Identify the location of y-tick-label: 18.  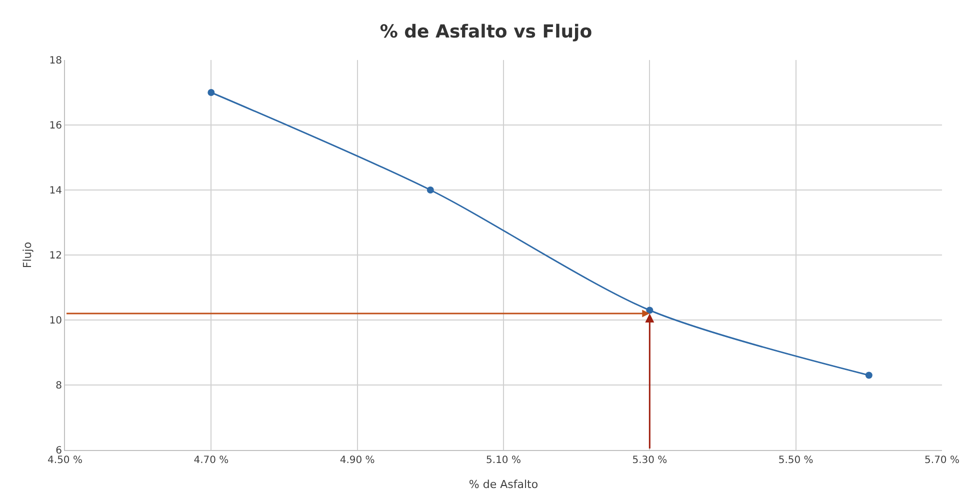
(55, 61).